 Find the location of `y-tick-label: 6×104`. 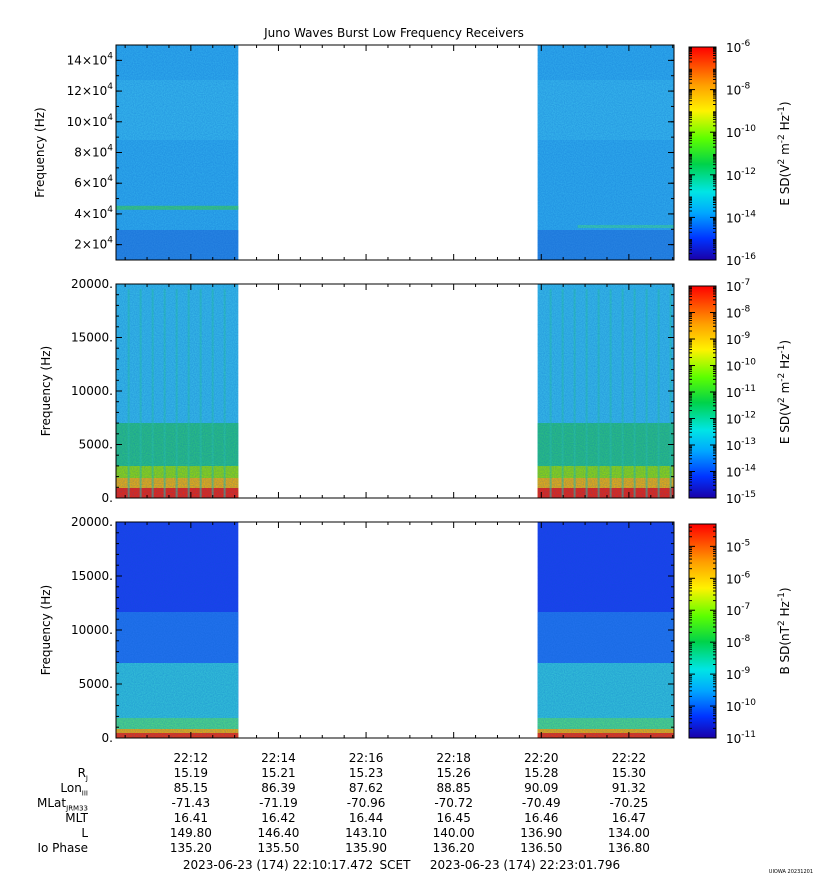

y-tick-label: 6×104 is located at coordinates (93, 182).